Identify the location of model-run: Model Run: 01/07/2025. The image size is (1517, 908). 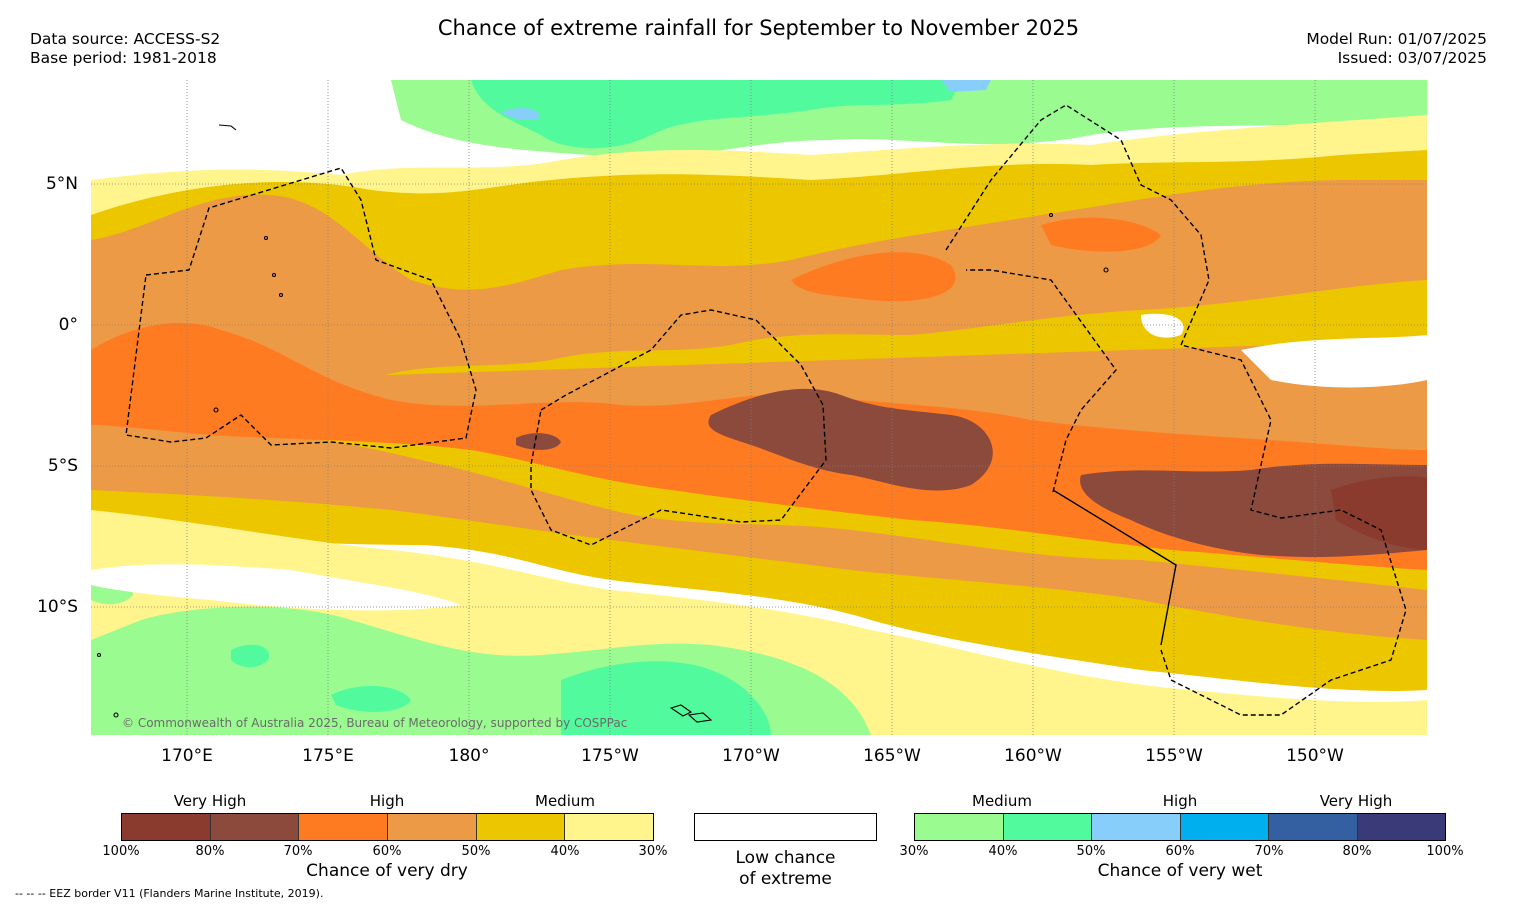
(1396, 39).